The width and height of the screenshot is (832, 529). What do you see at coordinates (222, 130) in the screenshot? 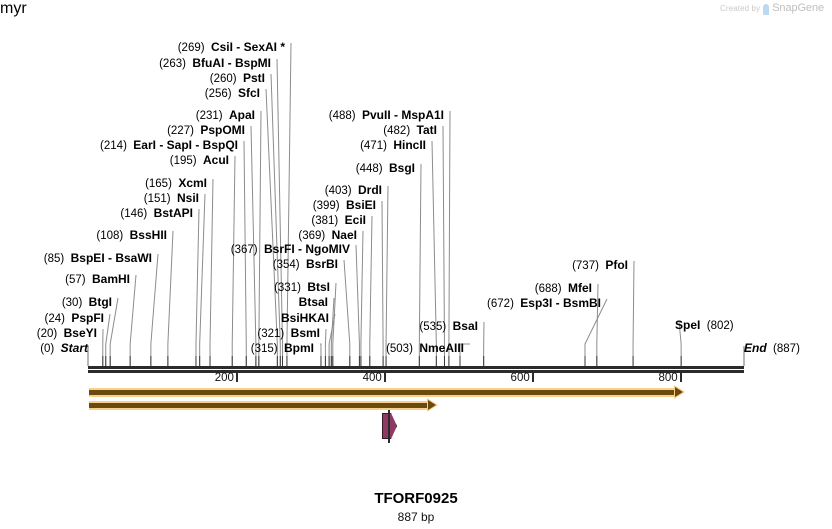
I see `enzyme-name: PspOMI` at bounding box center [222, 130].